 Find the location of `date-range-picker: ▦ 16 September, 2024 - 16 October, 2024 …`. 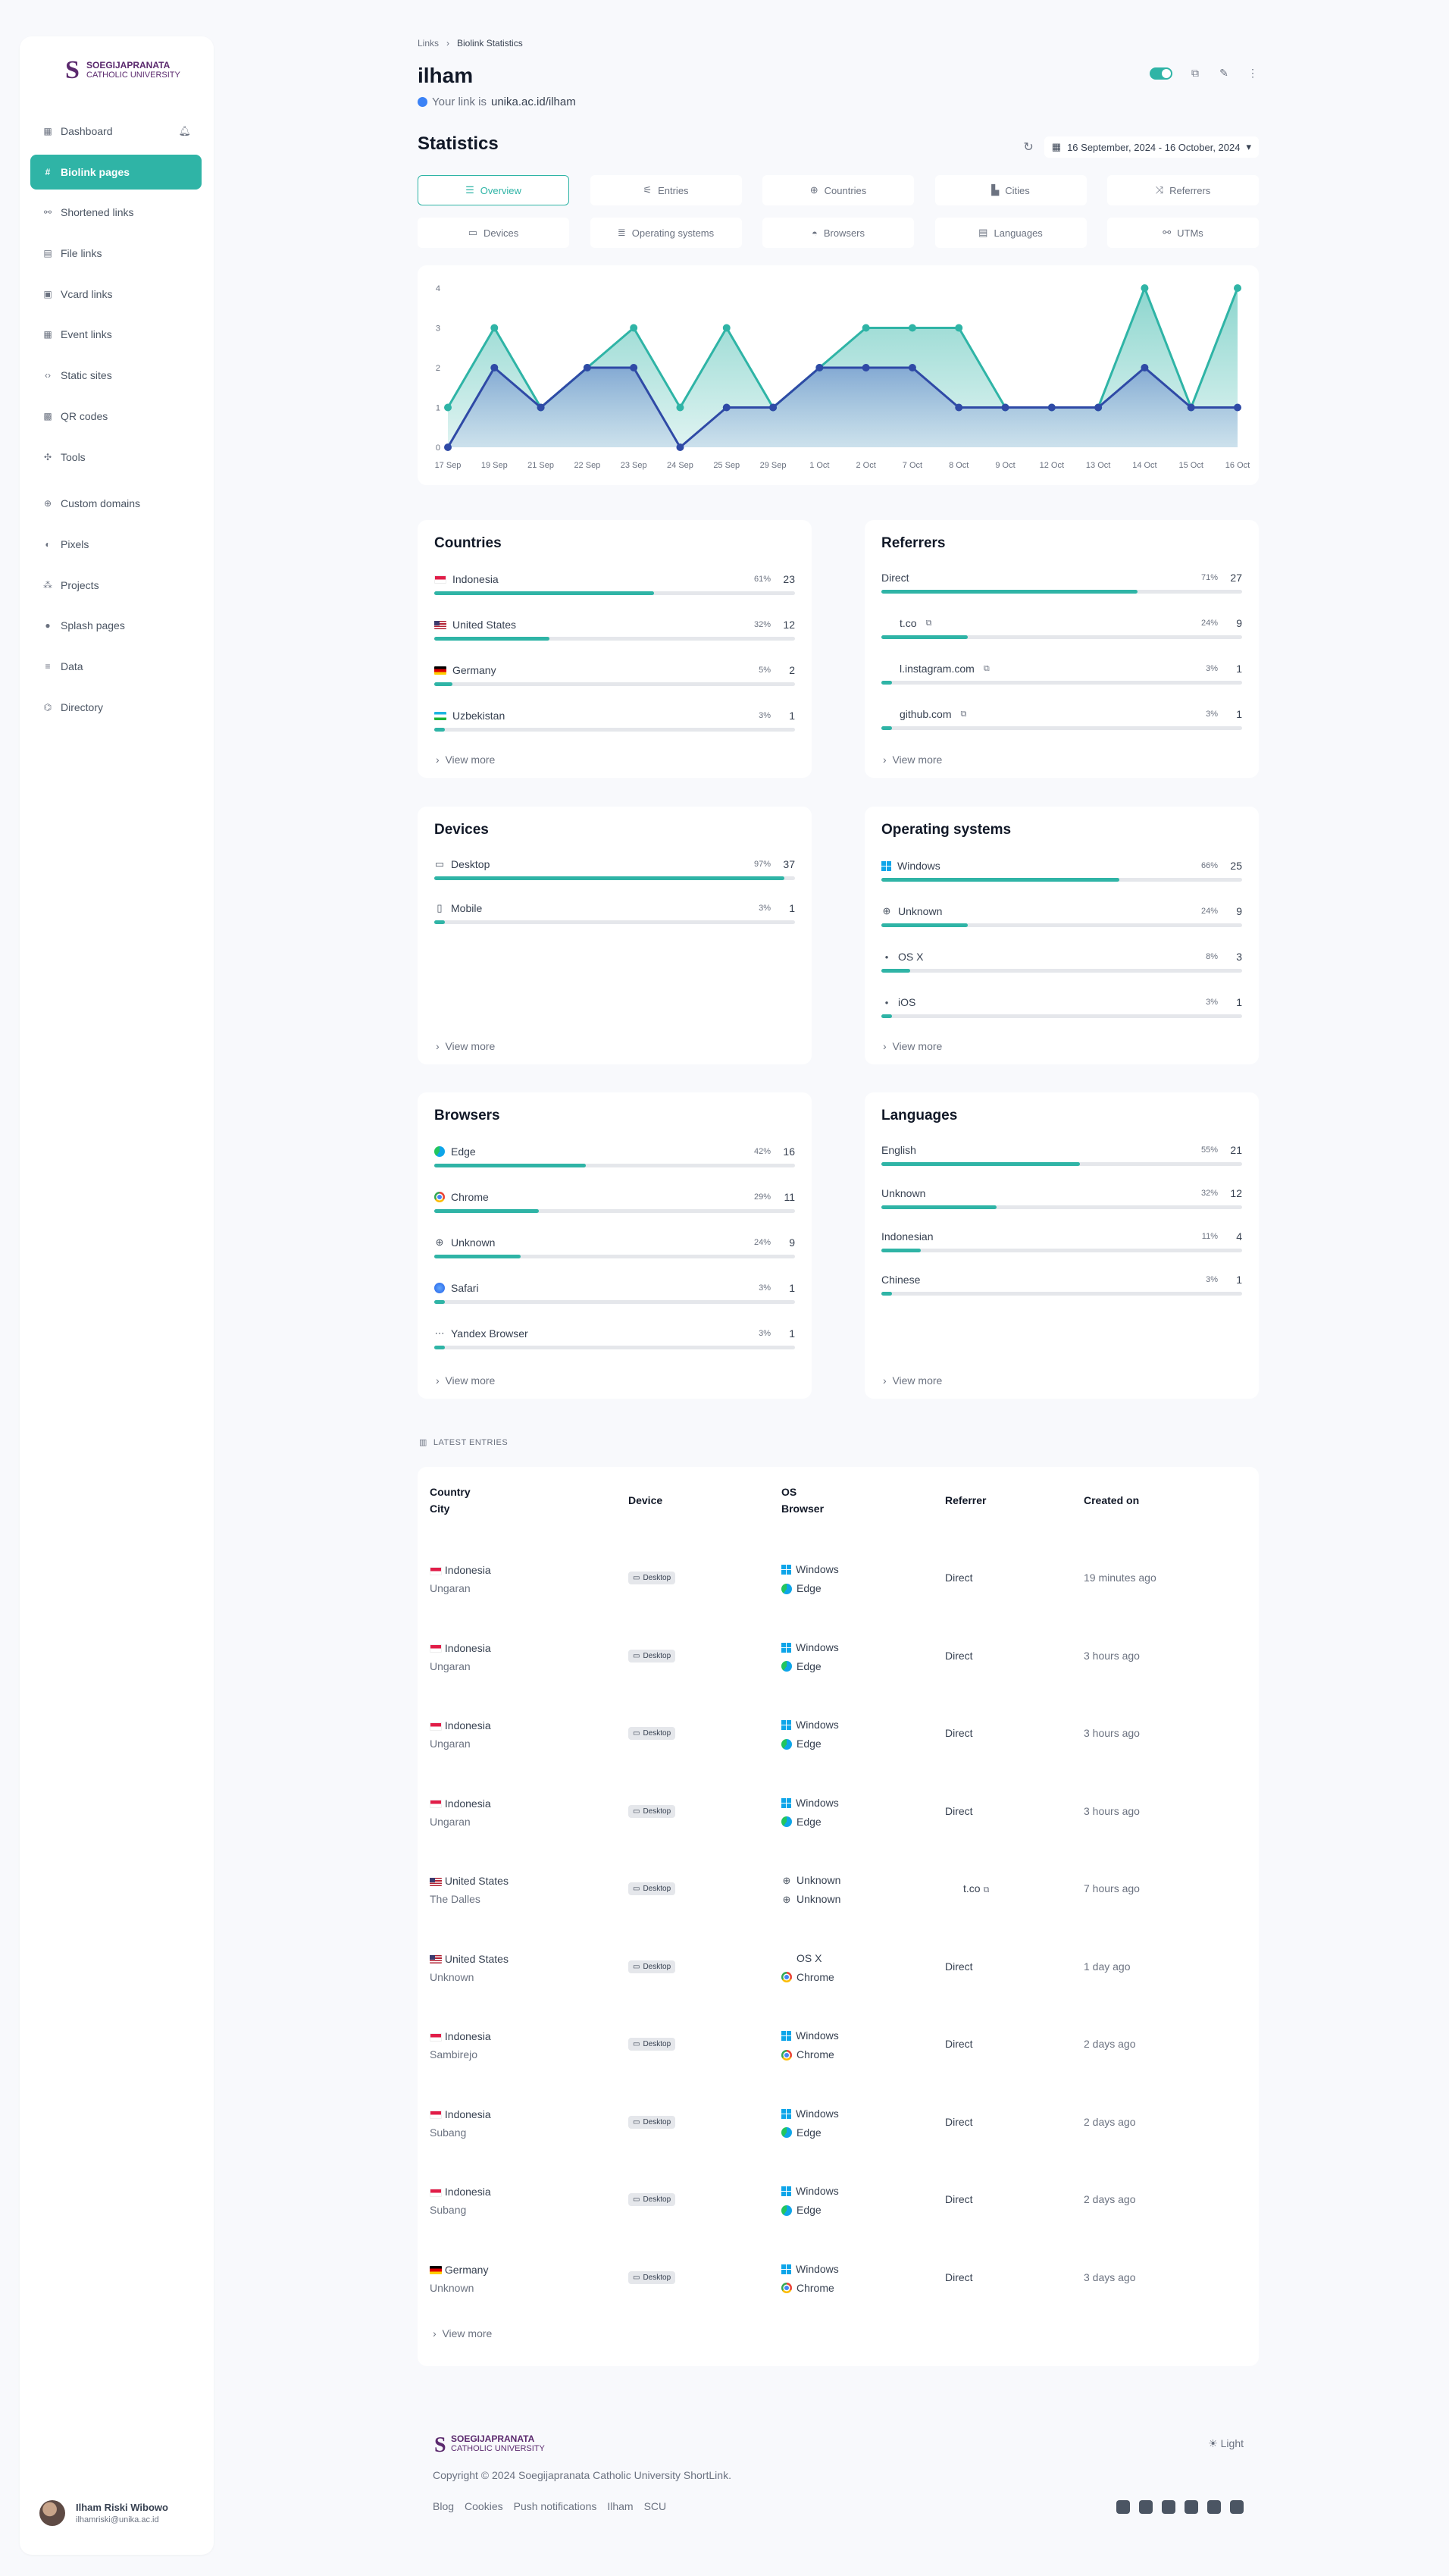

date-range-picker: ▦ 16 September, 2024 - 16 October, 2024 … is located at coordinates (1152, 147).